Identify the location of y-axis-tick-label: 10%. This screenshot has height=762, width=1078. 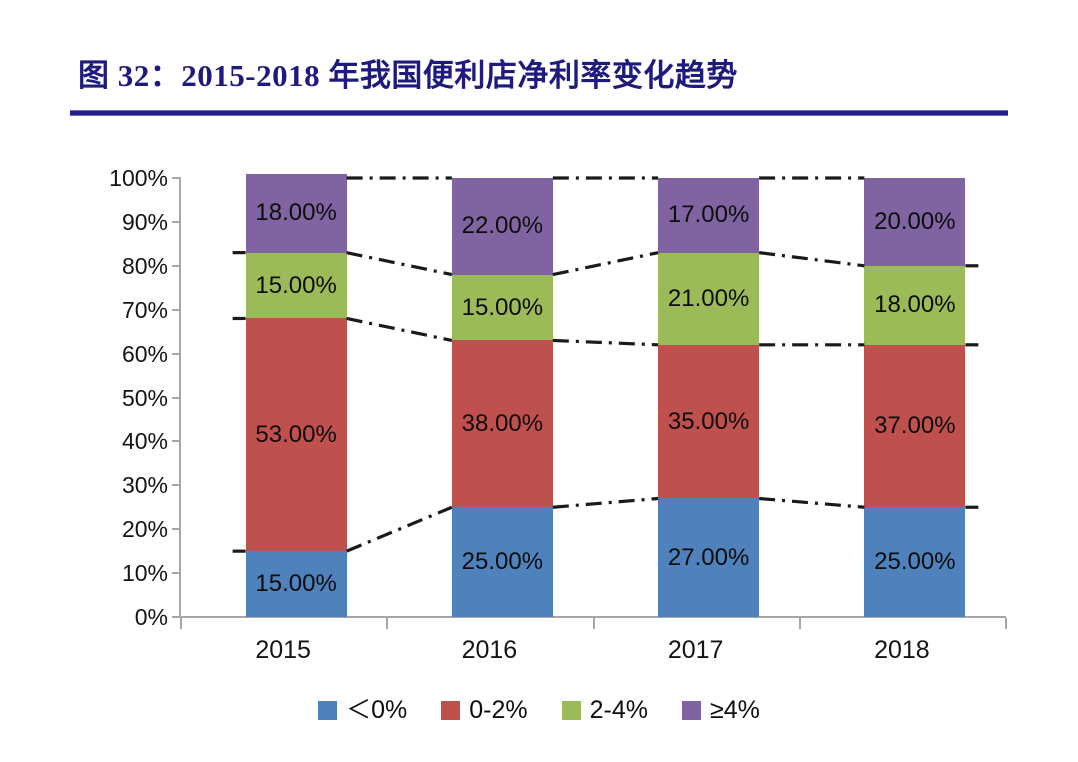
(144, 573).